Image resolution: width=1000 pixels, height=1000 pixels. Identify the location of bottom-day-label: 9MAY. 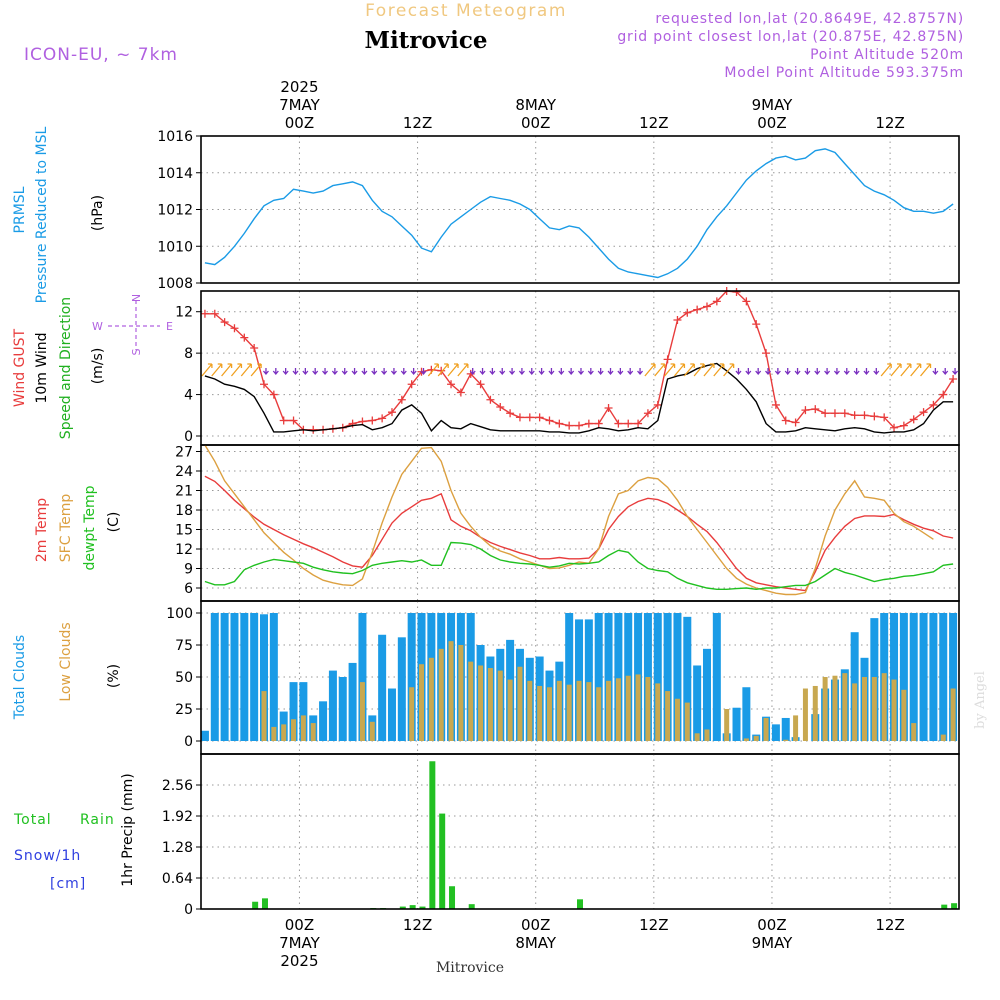
(773, 943).